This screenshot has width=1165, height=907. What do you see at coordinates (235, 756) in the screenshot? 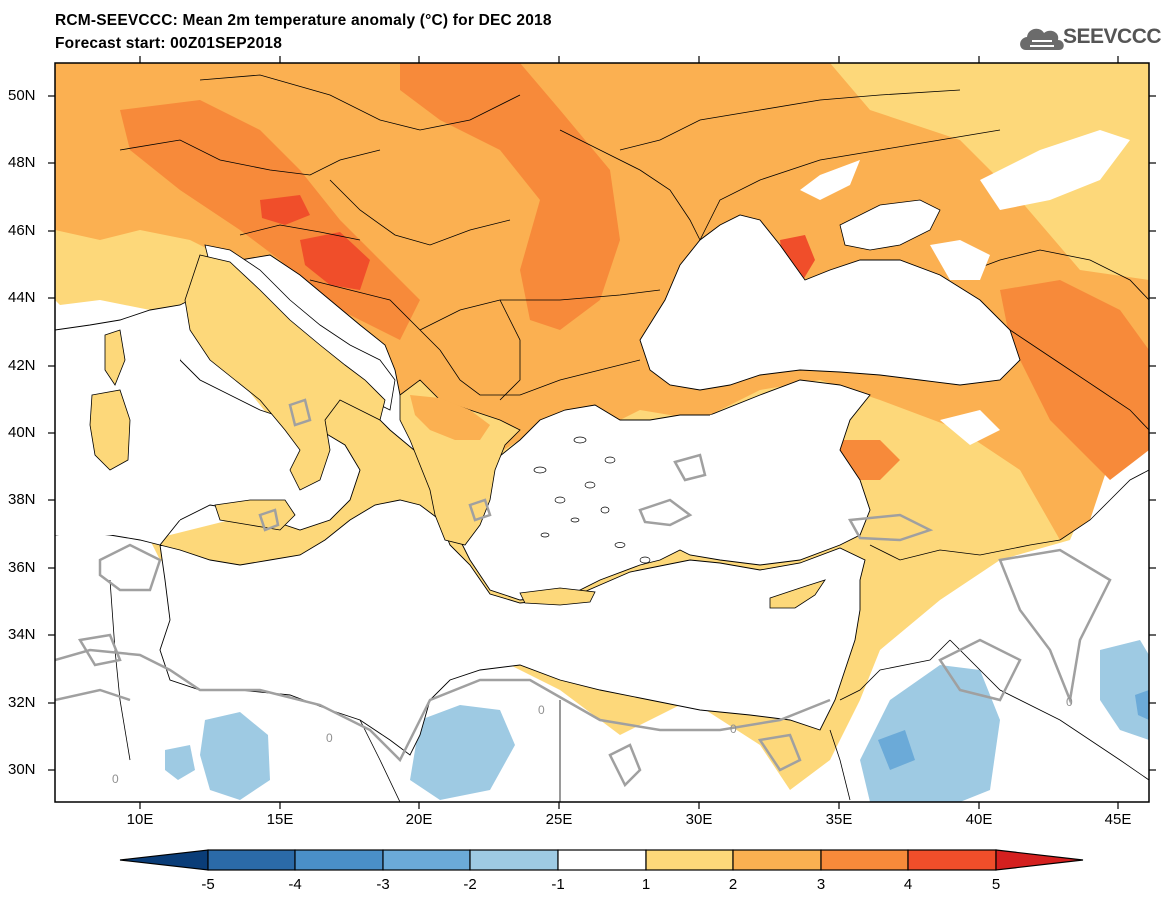
I see `anomaly-zone-neg-libya` at bounding box center [235, 756].